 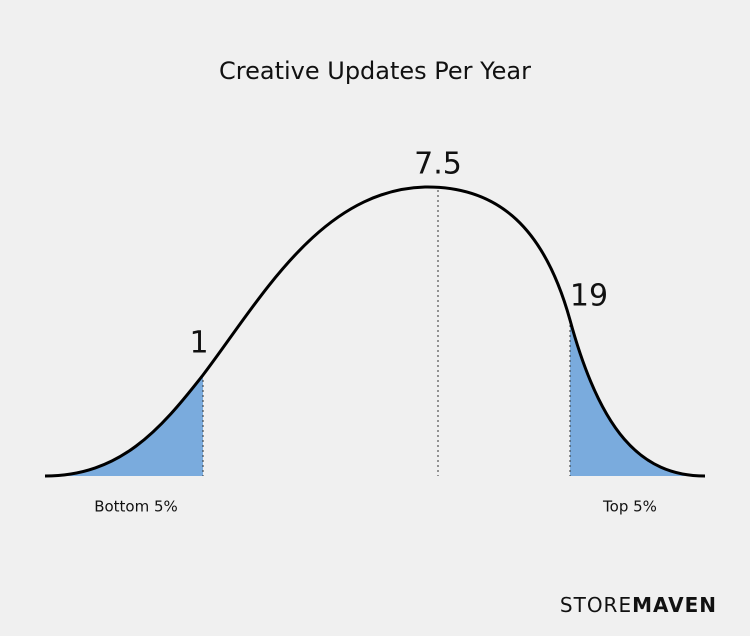 I want to click on high-label: 19, so click(x=589, y=296).